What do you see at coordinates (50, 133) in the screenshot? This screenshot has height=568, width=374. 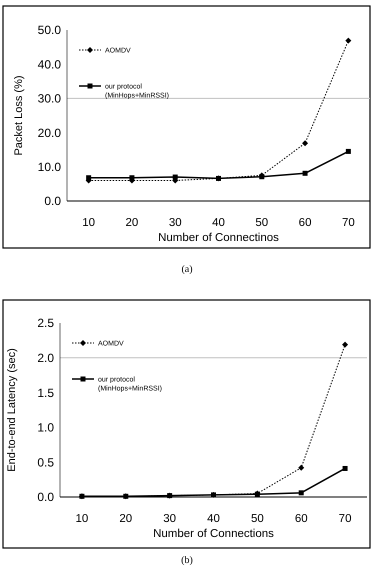 I see `y-tick-label: 20.0` at bounding box center [50, 133].